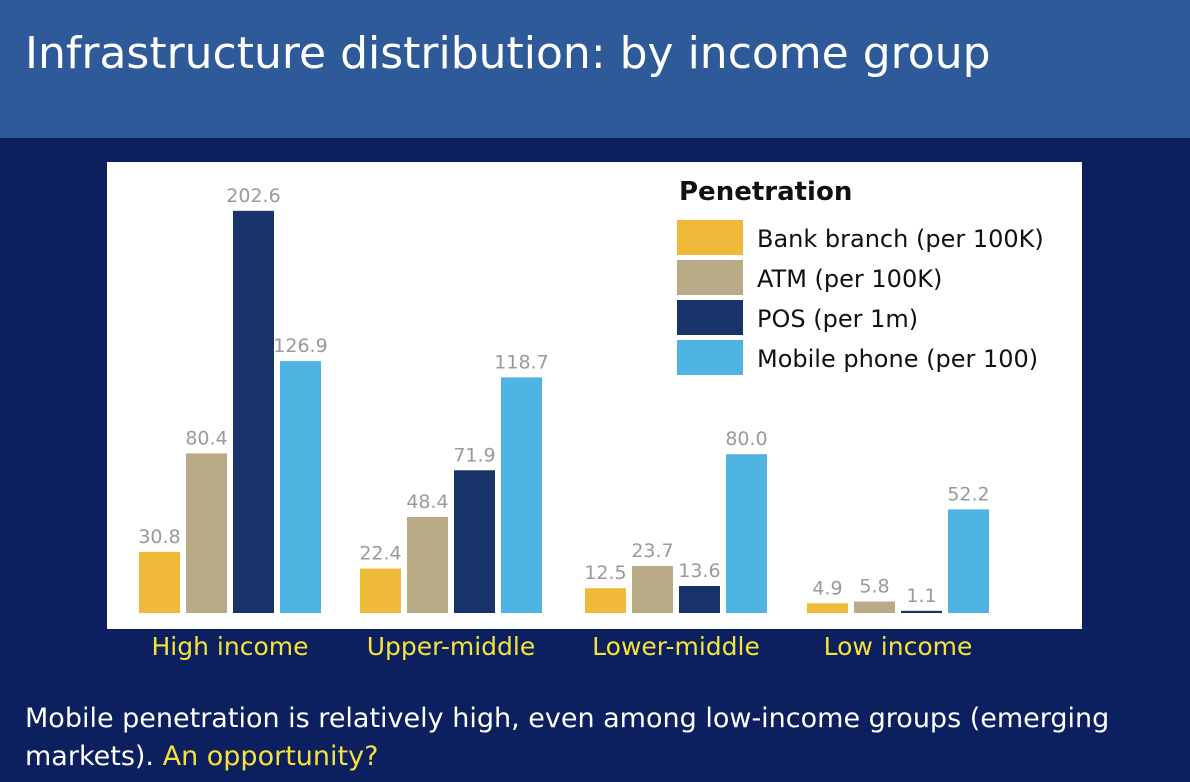  What do you see at coordinates (837, 319) in the screenshot?
I see `legend-label-3: POS (per 1m)` at bounding box center [837, 319].